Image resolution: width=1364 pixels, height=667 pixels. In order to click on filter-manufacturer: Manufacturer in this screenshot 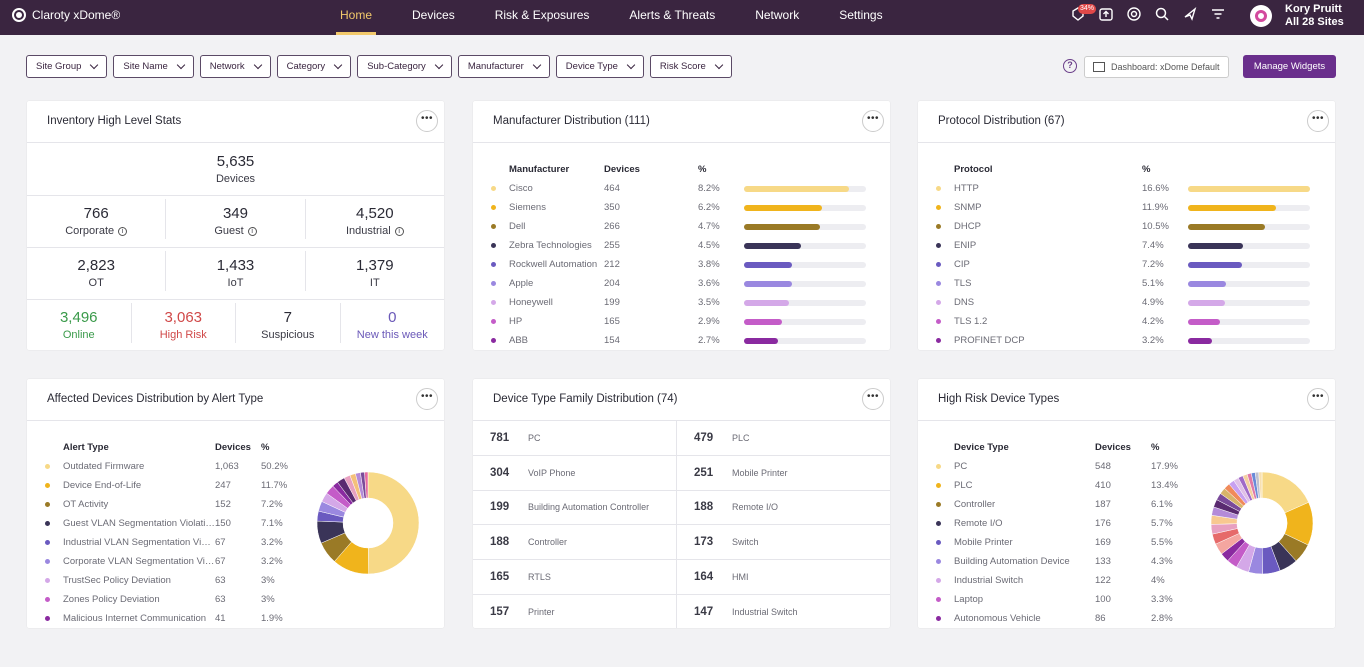, I will do `click(503, 66)`.